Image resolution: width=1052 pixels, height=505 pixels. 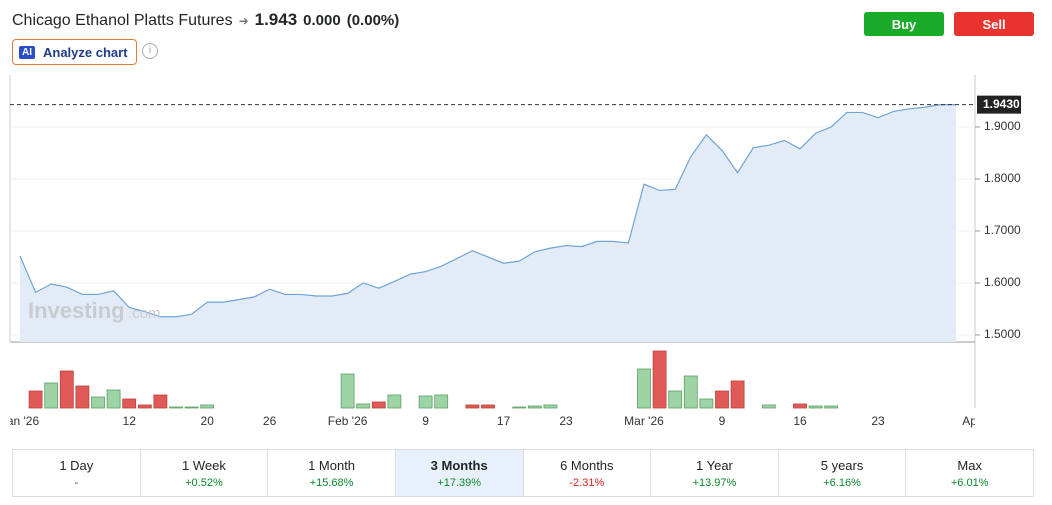 I want to click on tab-label: 1 Week, so click(x=204, y=465).